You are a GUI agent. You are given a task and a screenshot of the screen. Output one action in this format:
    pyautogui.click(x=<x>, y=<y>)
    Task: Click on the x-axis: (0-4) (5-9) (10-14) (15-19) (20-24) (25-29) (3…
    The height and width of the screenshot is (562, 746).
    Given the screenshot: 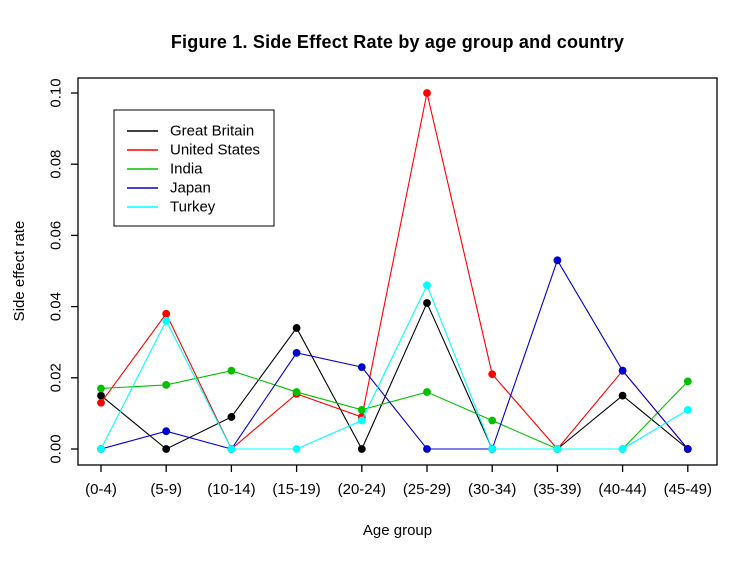 What is the action you would take?
    pyautogui.click(x=398, y=481)
    